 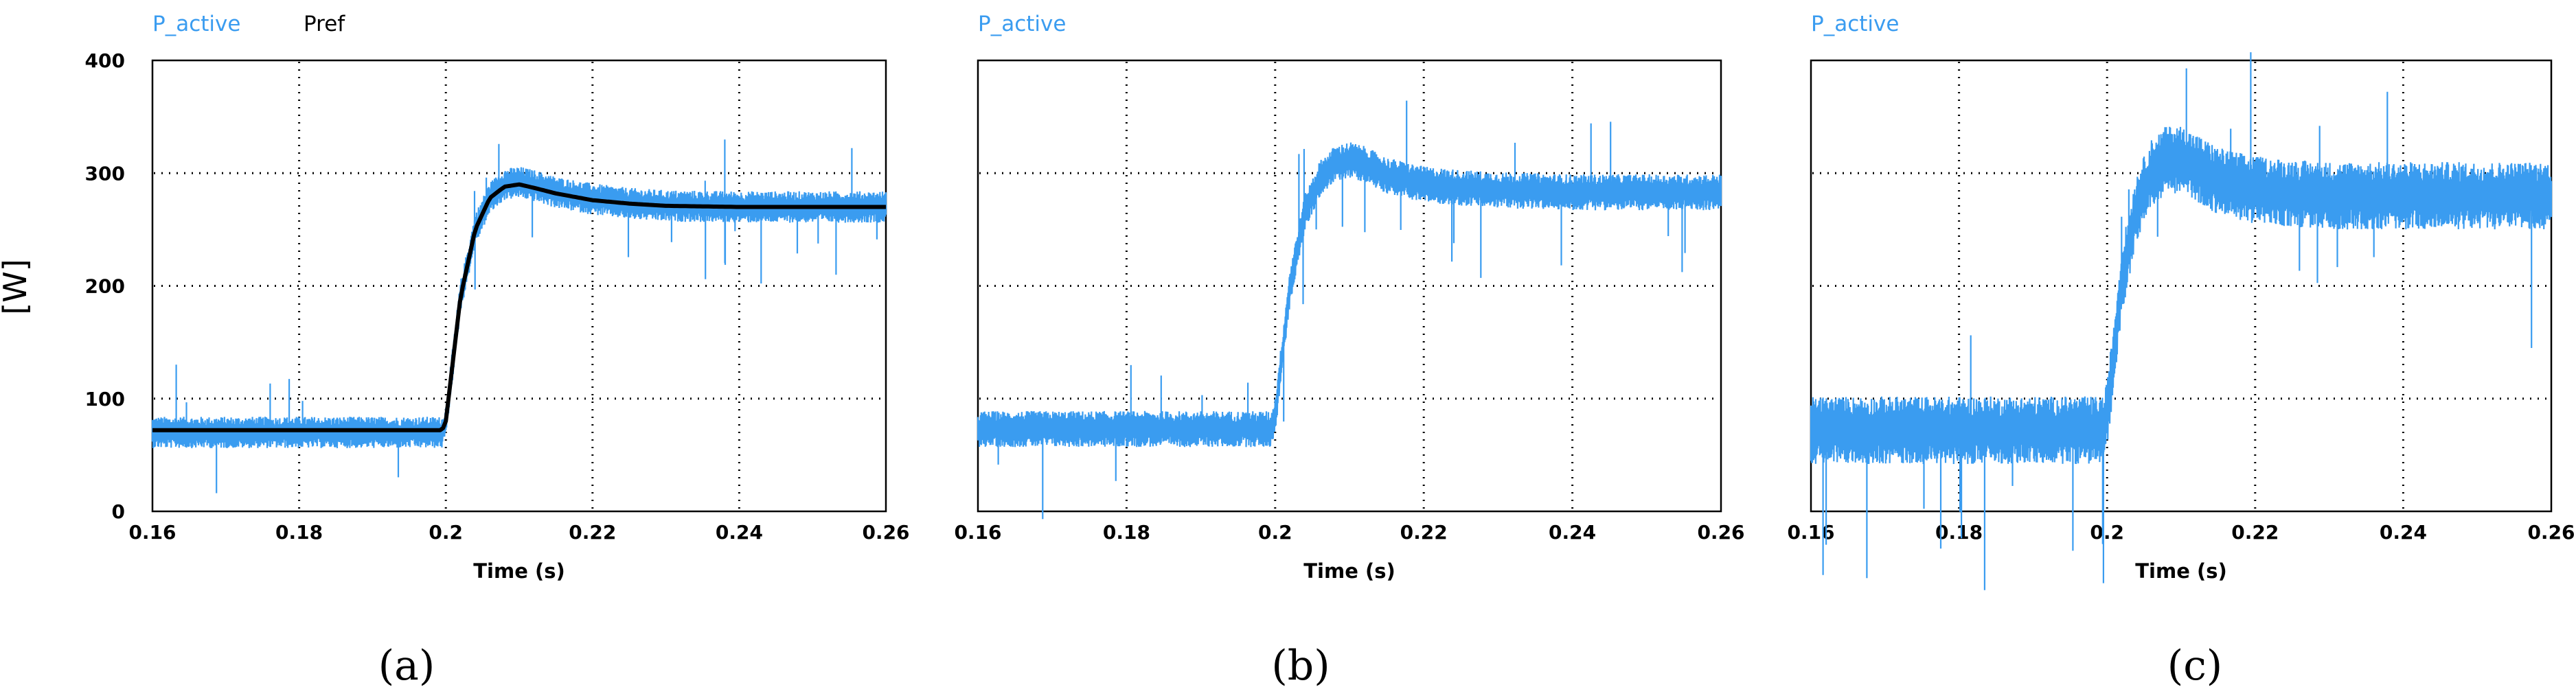 I want to click on panel-label: (c), so click(x=2194, y=666).